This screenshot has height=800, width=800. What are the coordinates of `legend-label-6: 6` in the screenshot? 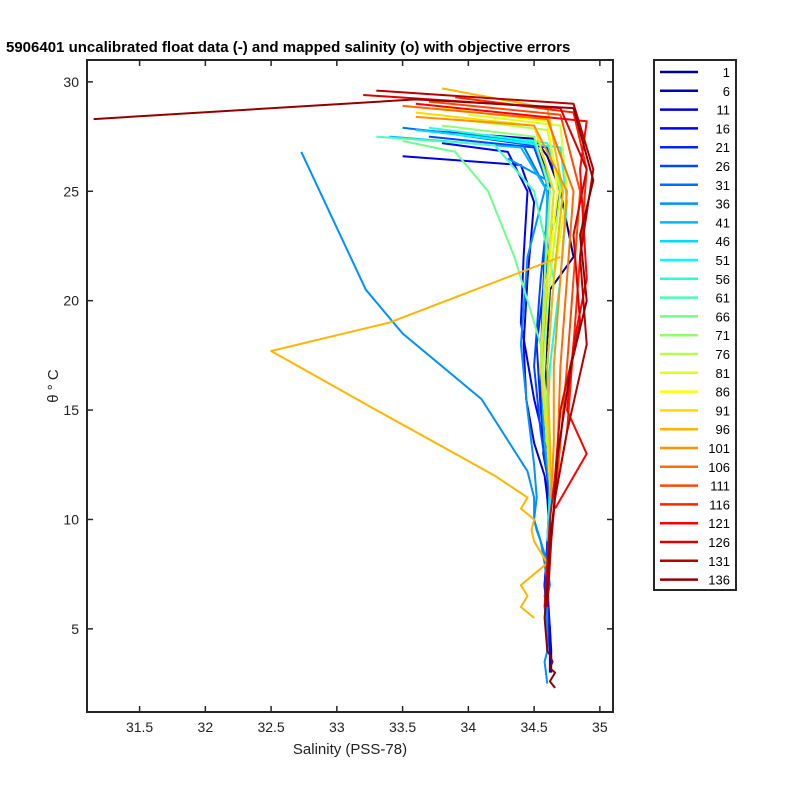 It's located at (726, 91).